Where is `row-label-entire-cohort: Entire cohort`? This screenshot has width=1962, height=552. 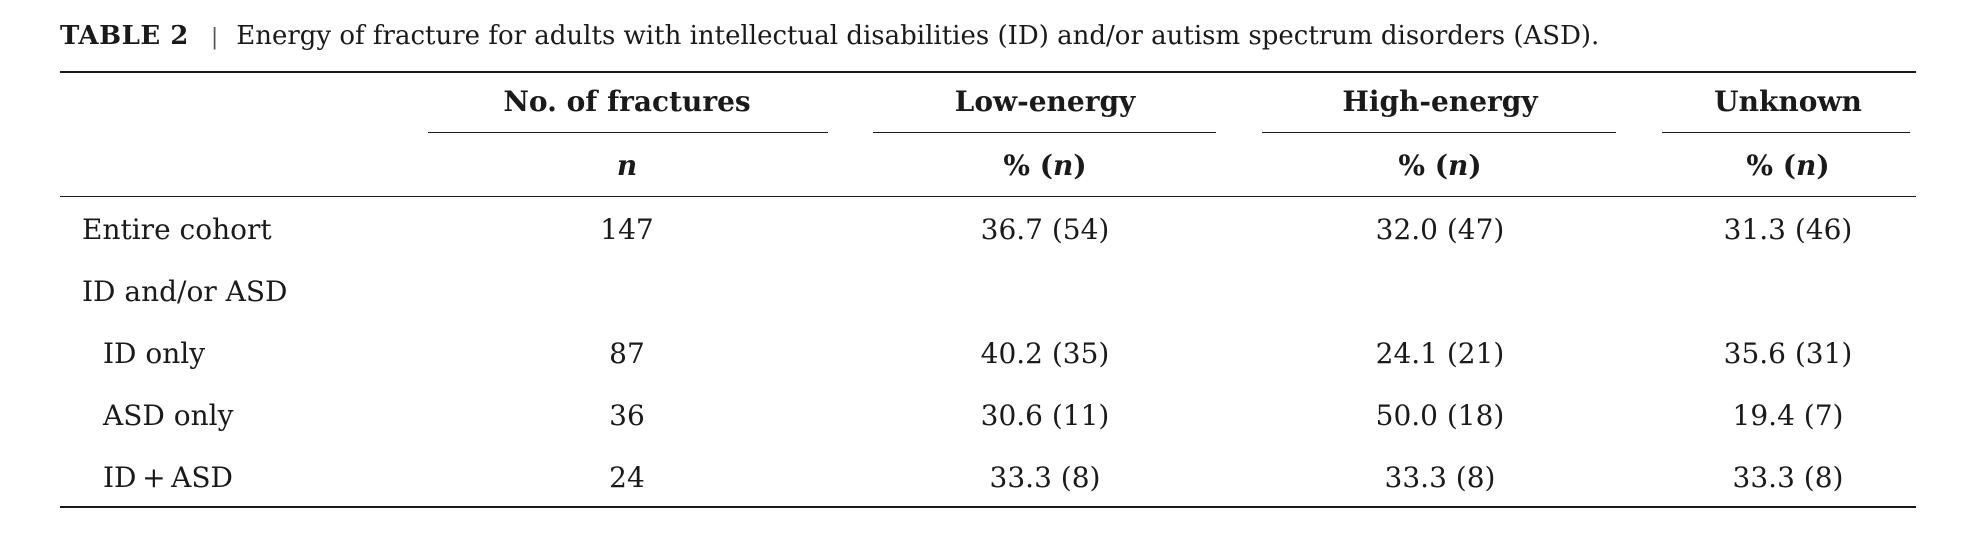
row-label-entire-cohort: Entire cohort is located at coordinates (177, 229).